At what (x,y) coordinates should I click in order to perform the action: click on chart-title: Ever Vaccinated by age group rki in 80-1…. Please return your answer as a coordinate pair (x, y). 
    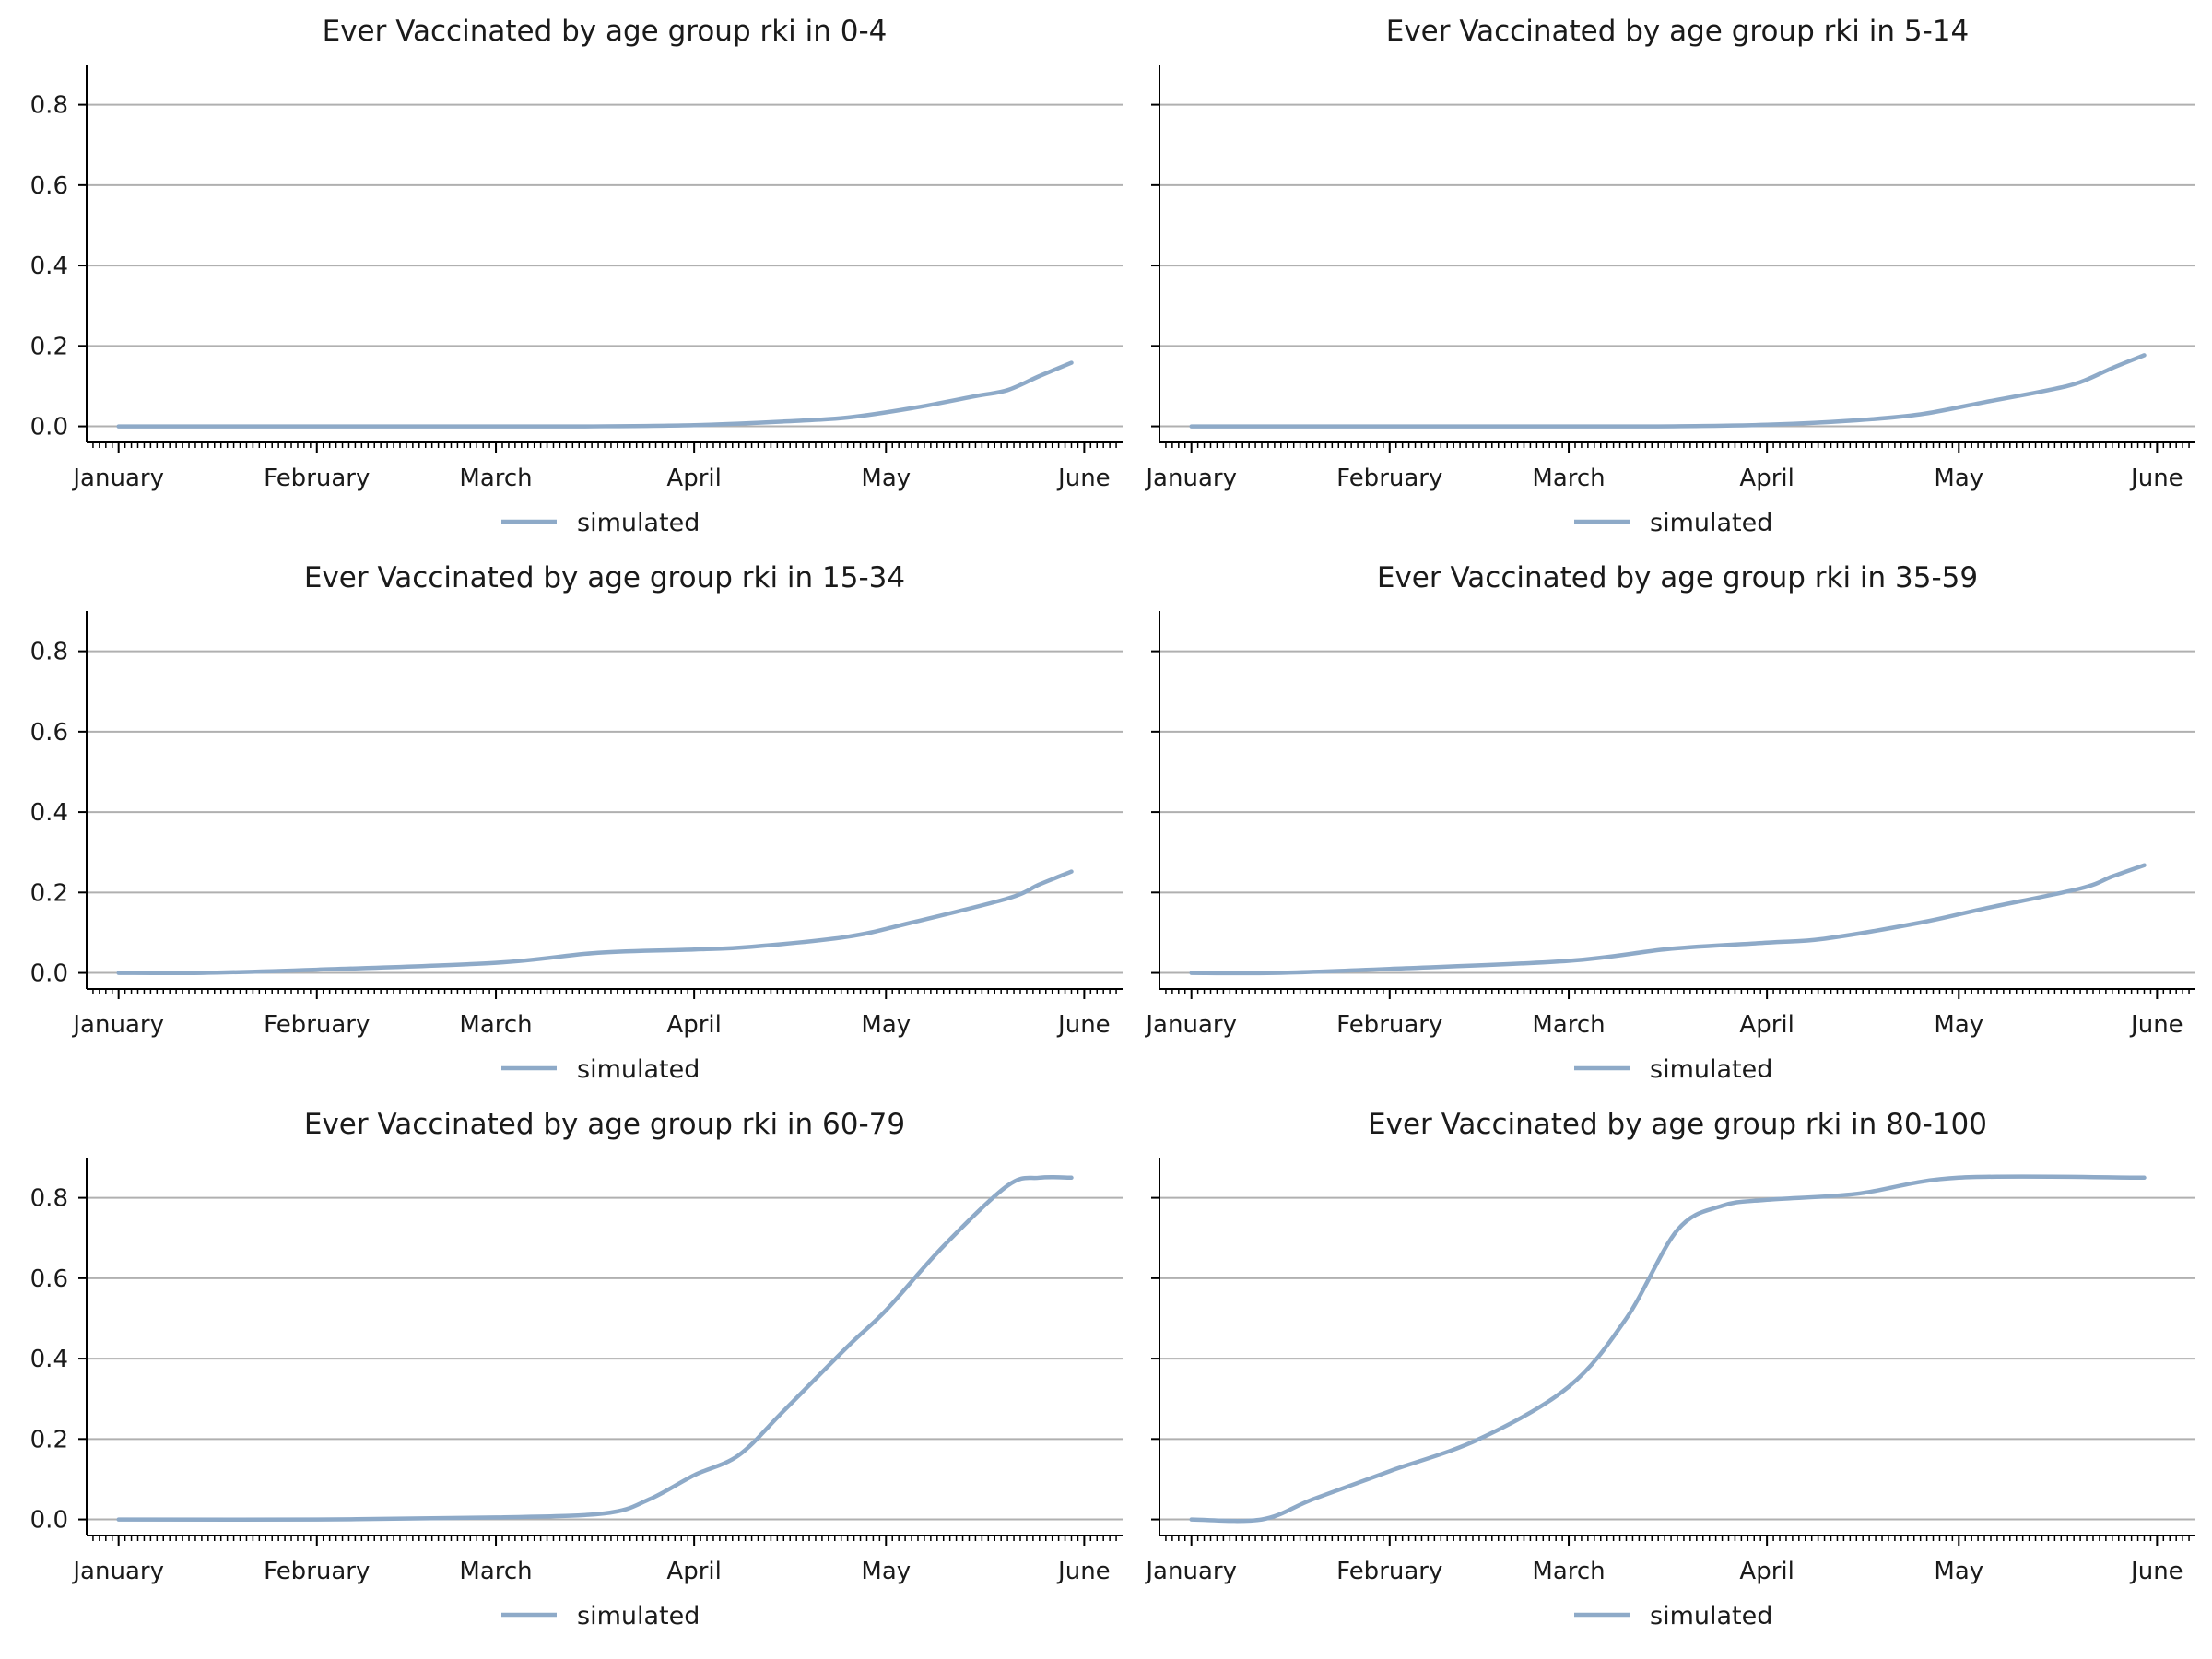
    Looking at the image, I should click on (1677, 1124).